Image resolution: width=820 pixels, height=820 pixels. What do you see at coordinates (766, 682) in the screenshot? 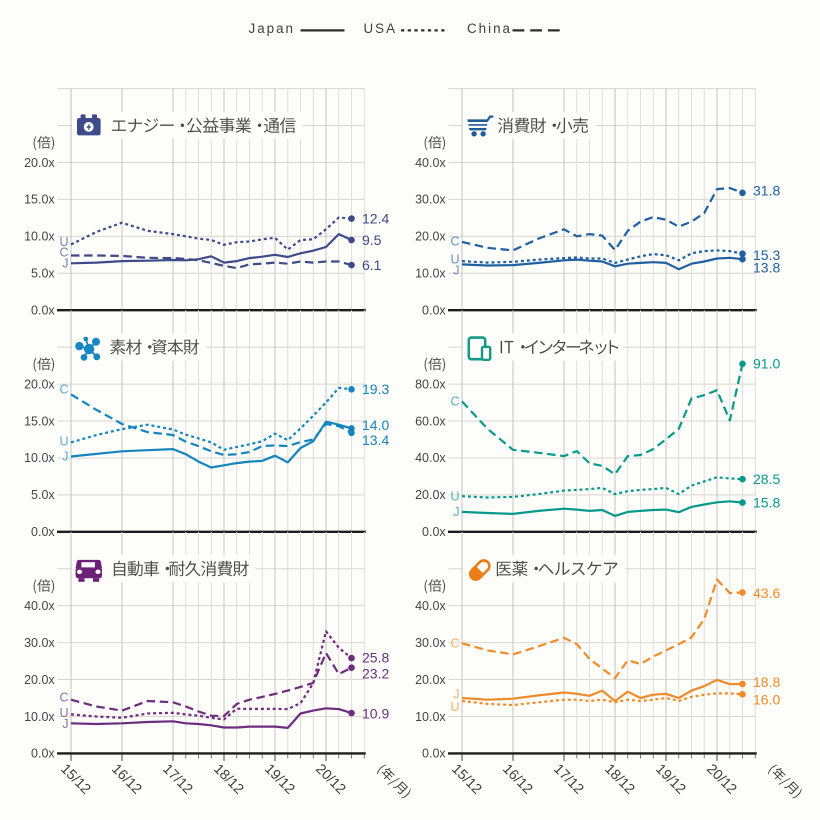
I see `svg-text: 18.8` at bounding box center [766, 682].